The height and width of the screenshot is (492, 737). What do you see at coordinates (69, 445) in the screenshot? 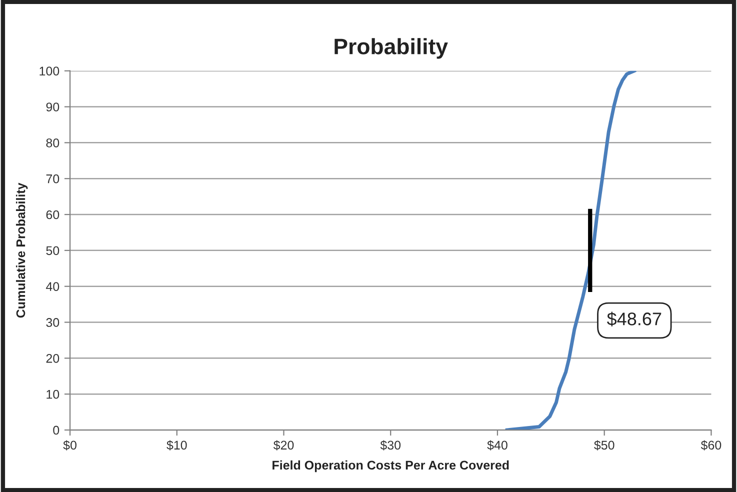
I see `x-tick-label: $0` at bounding box center [69, 445].